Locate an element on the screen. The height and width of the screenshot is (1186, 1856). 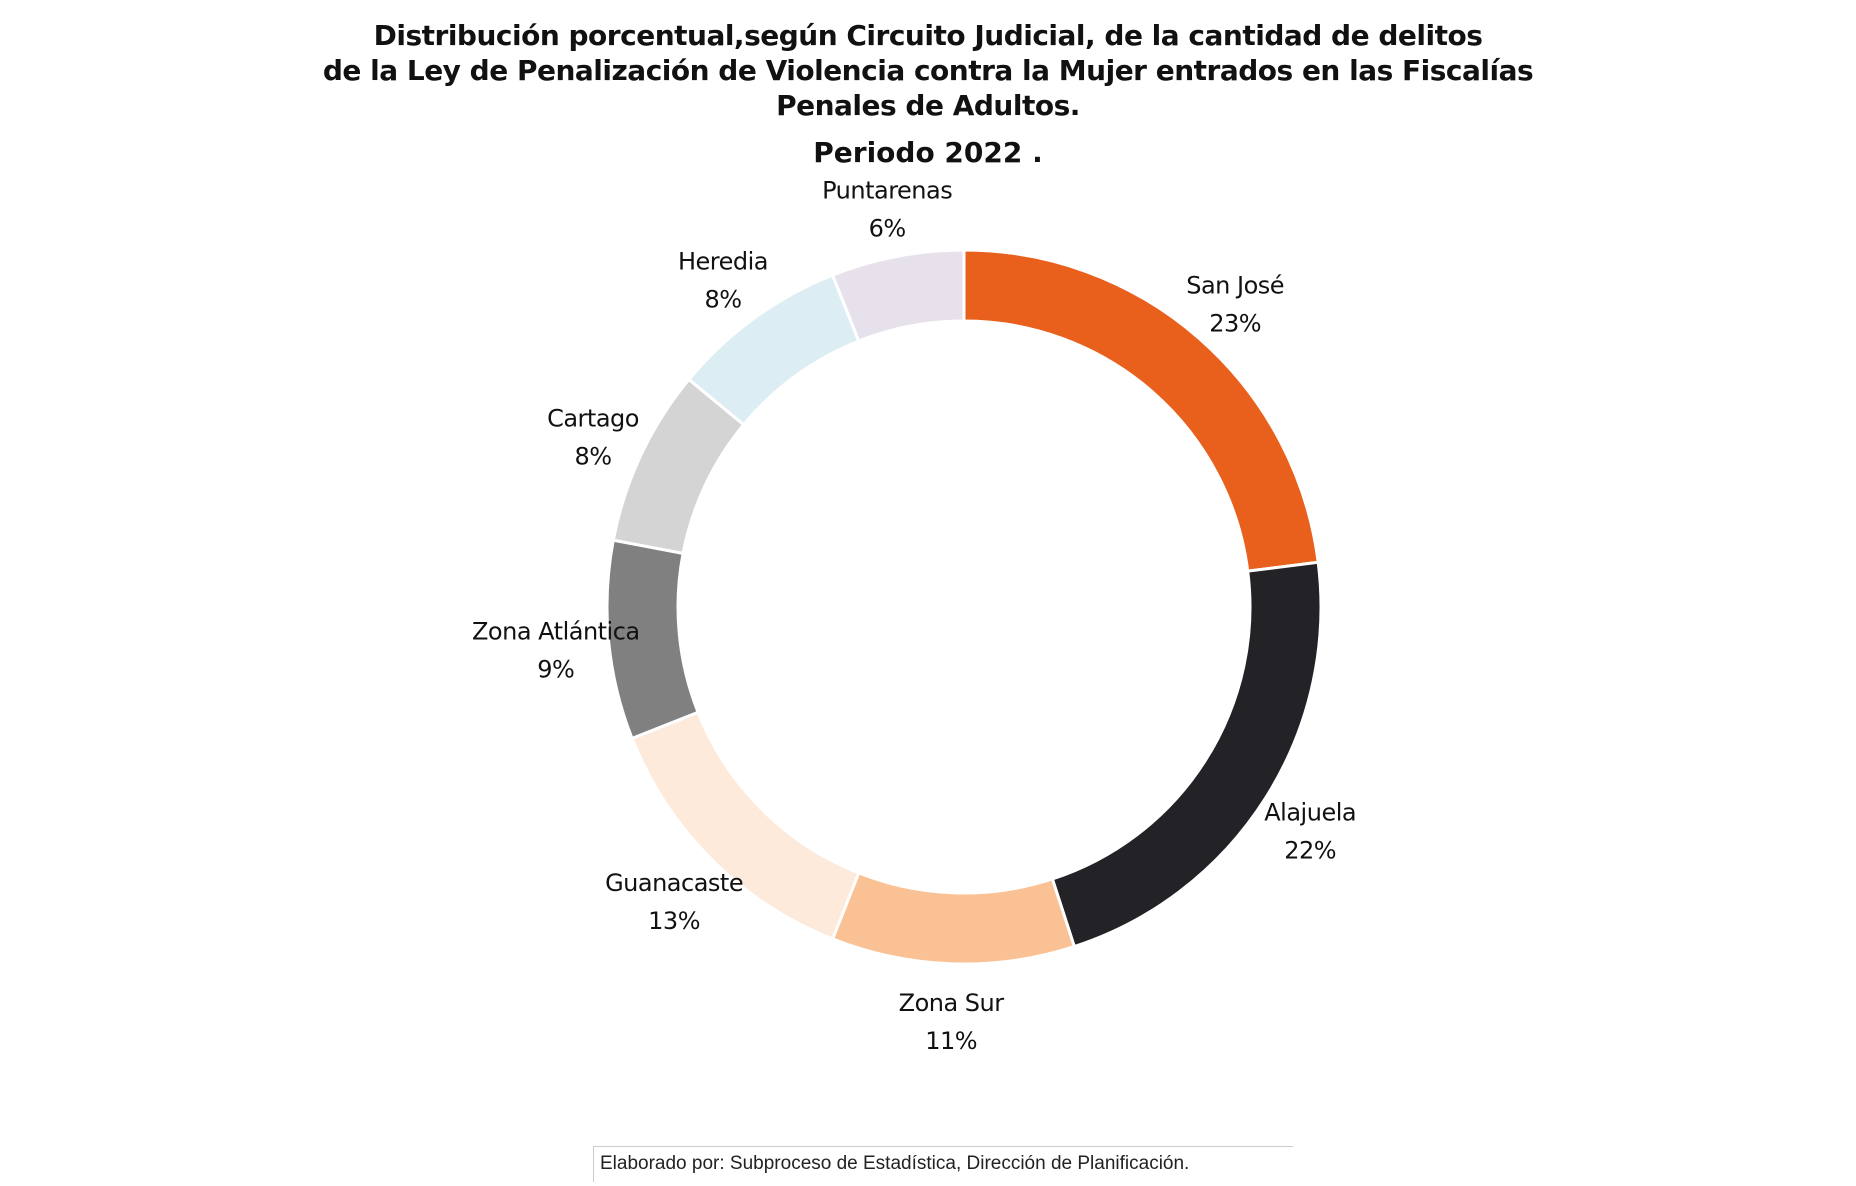
slice-label: Cartago is located at coordinates (593, 418).